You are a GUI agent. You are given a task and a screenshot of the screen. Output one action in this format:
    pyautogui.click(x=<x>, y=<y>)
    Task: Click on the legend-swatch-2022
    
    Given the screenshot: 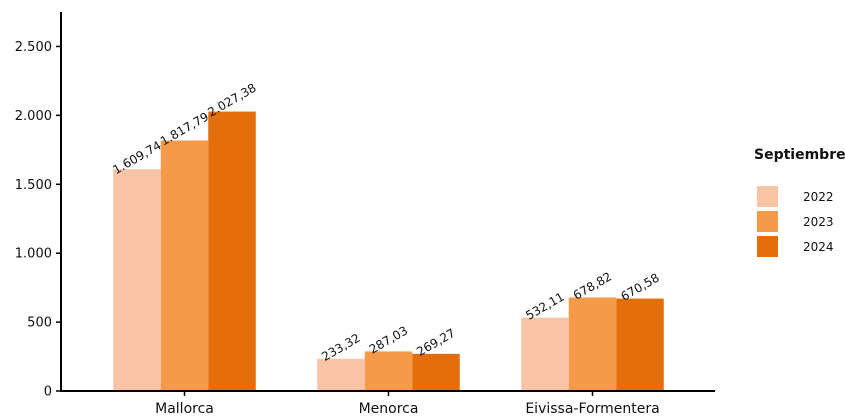 What is the action you would take?
    pyautogui.click(x=767, y=196)
    